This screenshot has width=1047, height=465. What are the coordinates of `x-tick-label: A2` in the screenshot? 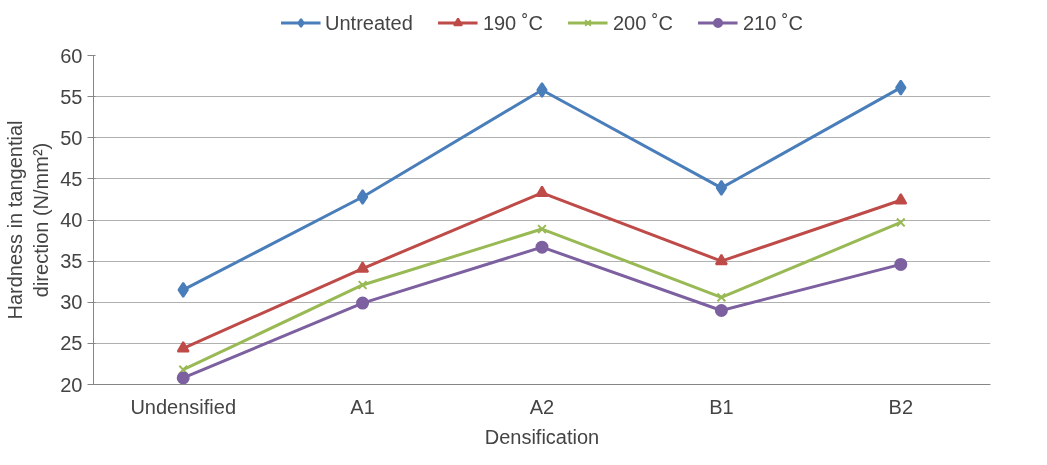 It's located at (542, 406).